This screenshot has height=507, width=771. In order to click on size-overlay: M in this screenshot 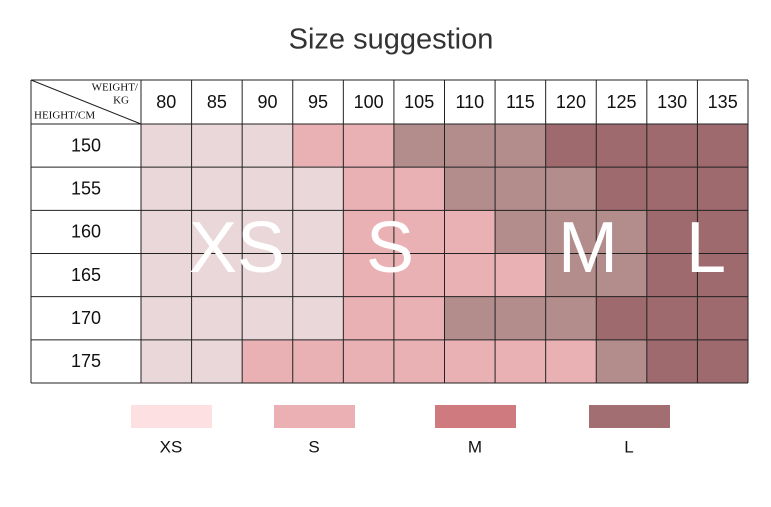, I will do `click(588, 248)`.